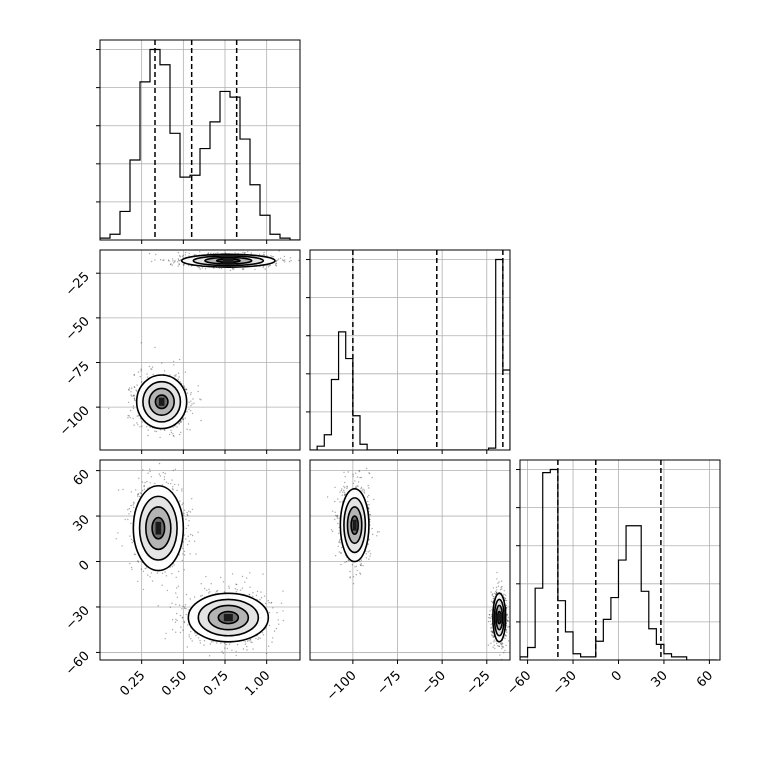  I want to click on y-tick-label: −50, so click(78, 329).